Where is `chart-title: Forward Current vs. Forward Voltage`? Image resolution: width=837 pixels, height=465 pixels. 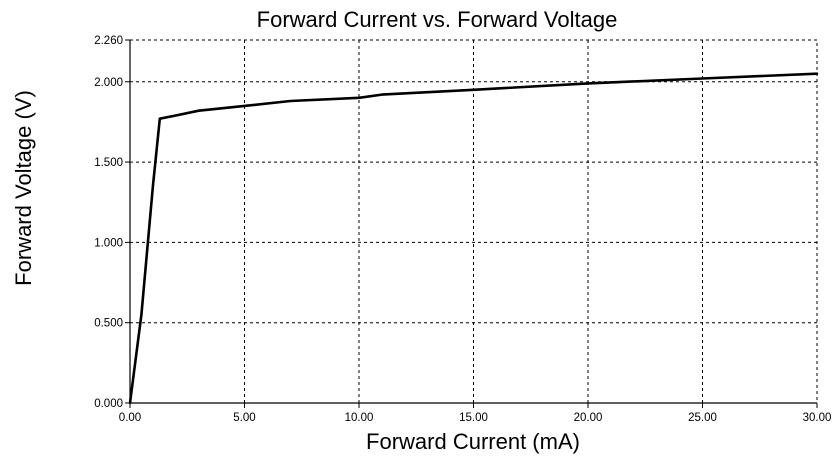
chart-title: Forward Current vs. Forward Voltage is located at coordinates (437, 19).